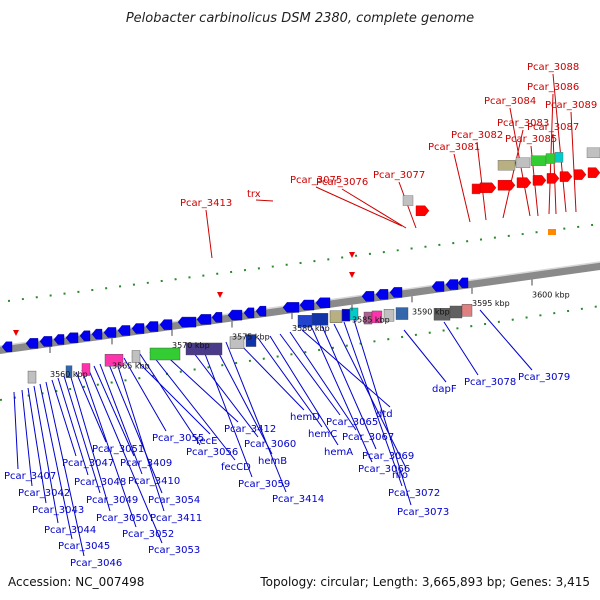 The height and width of the screenshot is (600, 600). What do you see at coordinates (454, 147) in the screenshot?
I see `forward-gene-label: Pcar_3081` at bounding box center [454, 147].